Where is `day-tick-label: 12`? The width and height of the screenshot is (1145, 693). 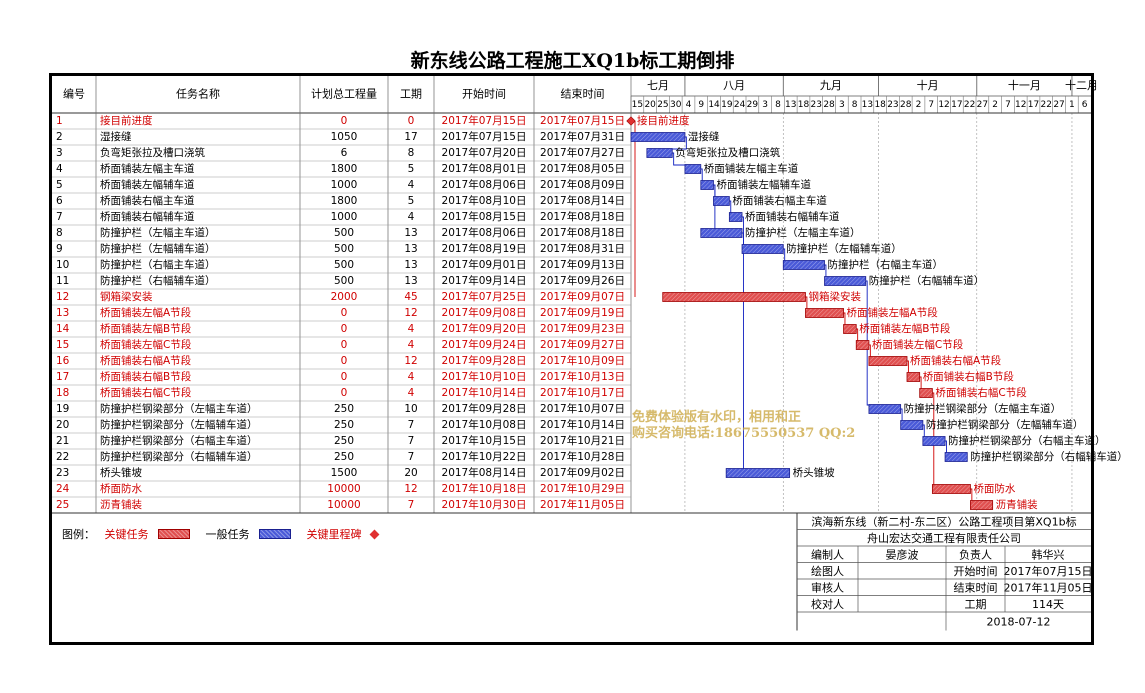
day-tick-label: 12 is located at coordinates (943, 105).